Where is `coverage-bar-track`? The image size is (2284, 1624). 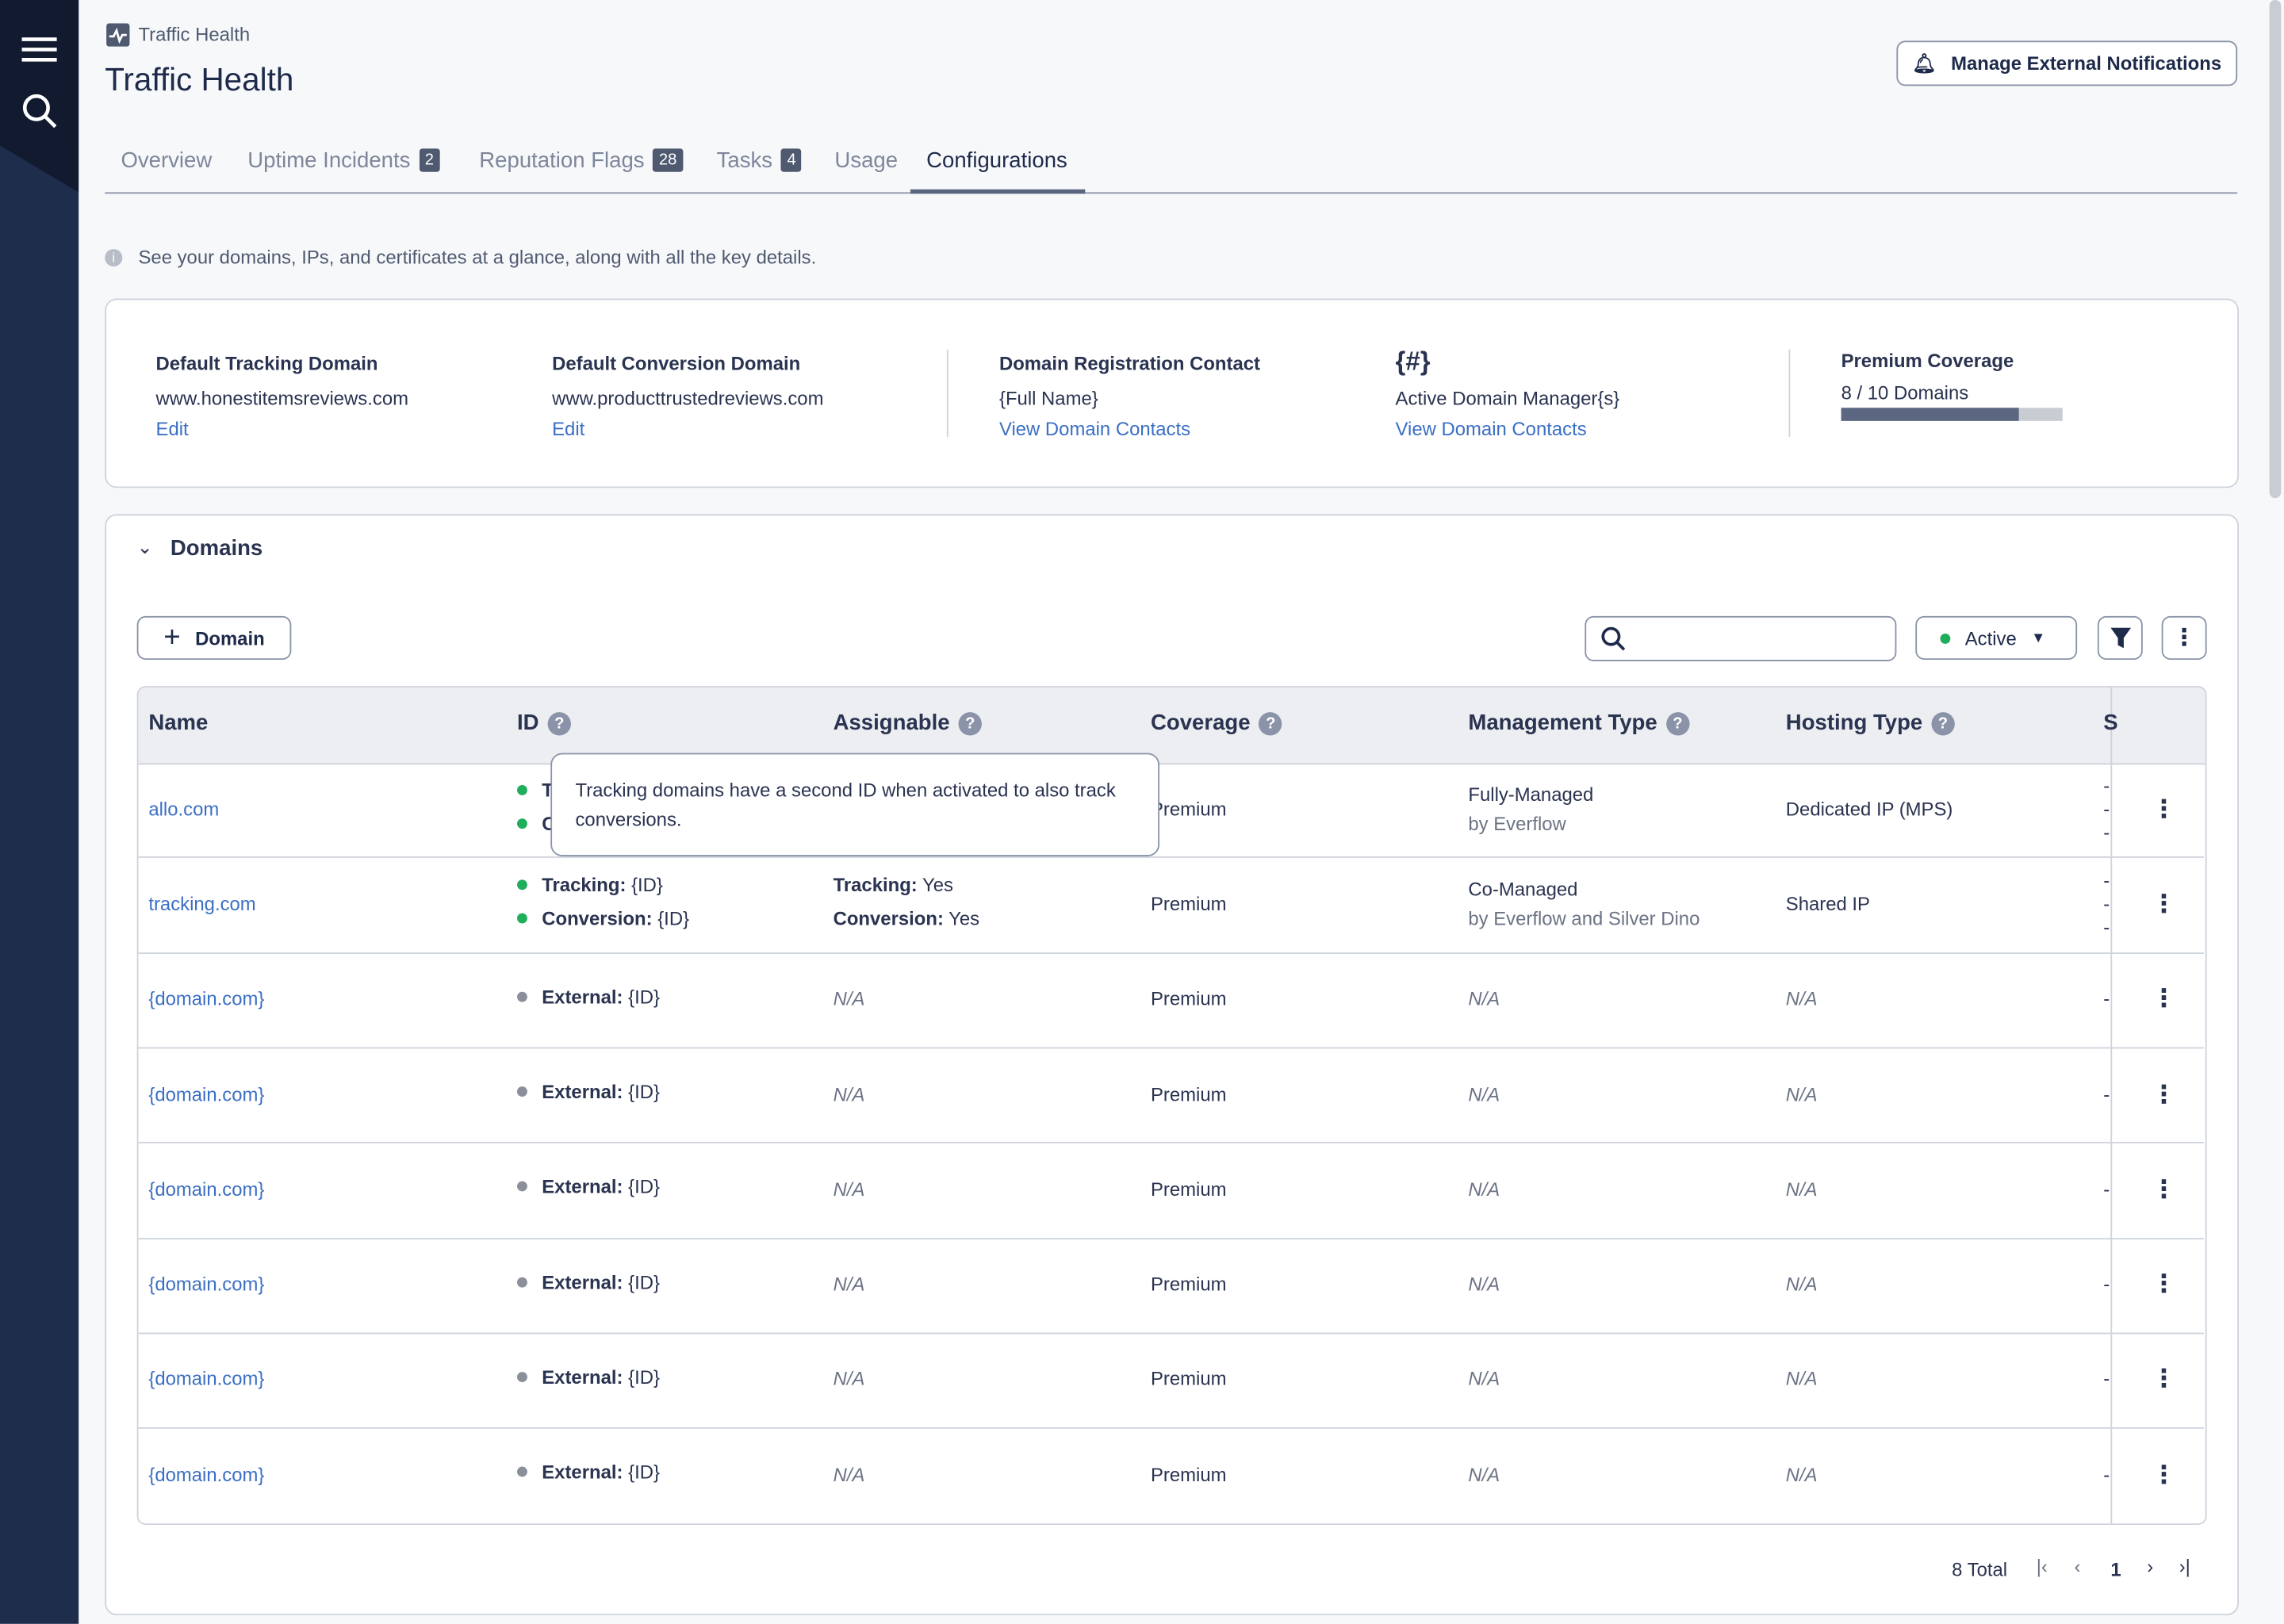 coverage-bar-track is located at coordinates (1952, 414).